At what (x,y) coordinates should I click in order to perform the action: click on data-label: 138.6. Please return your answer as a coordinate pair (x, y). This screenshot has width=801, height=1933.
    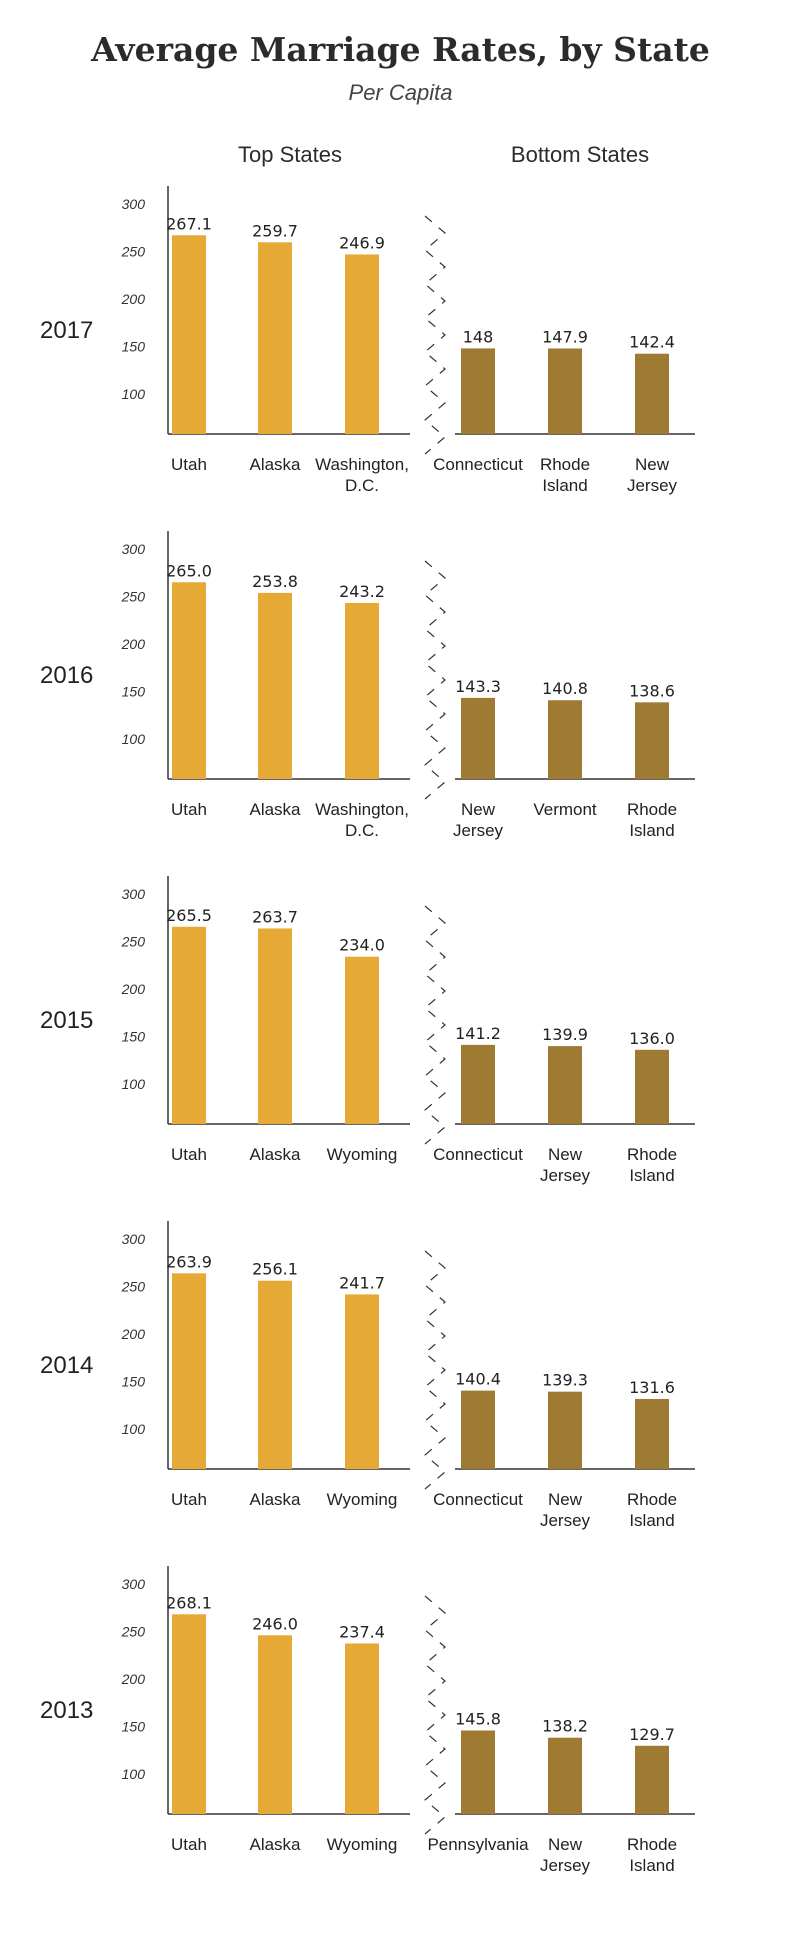
    Looking at the image, I should click on (652, 690).